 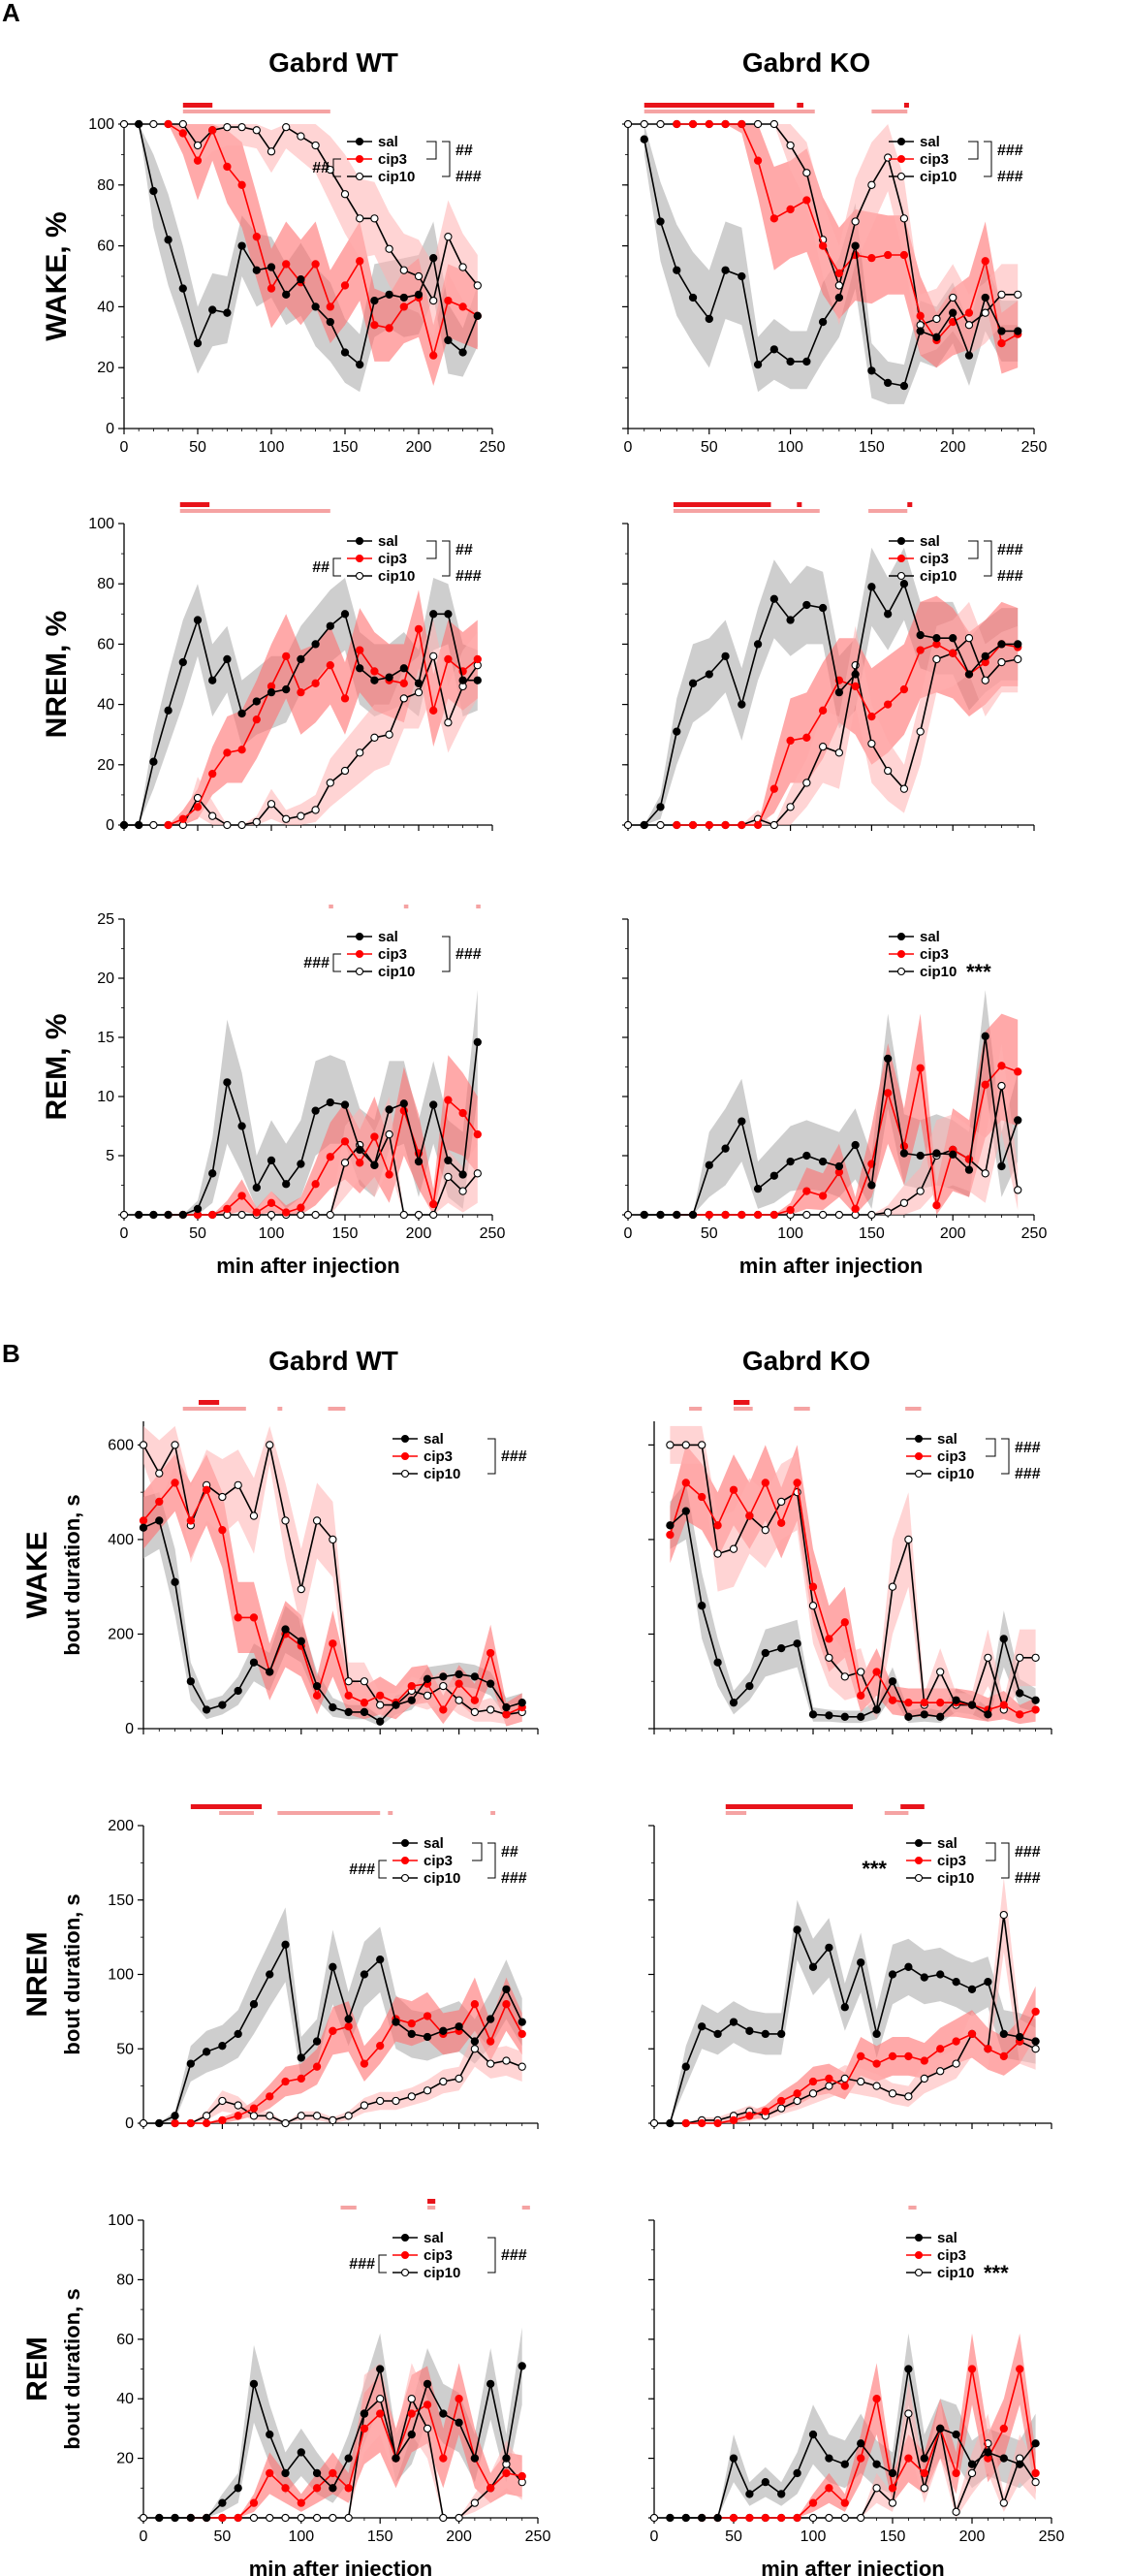 I want to click on legend-marker-sal, so click(x=405, y=1843).